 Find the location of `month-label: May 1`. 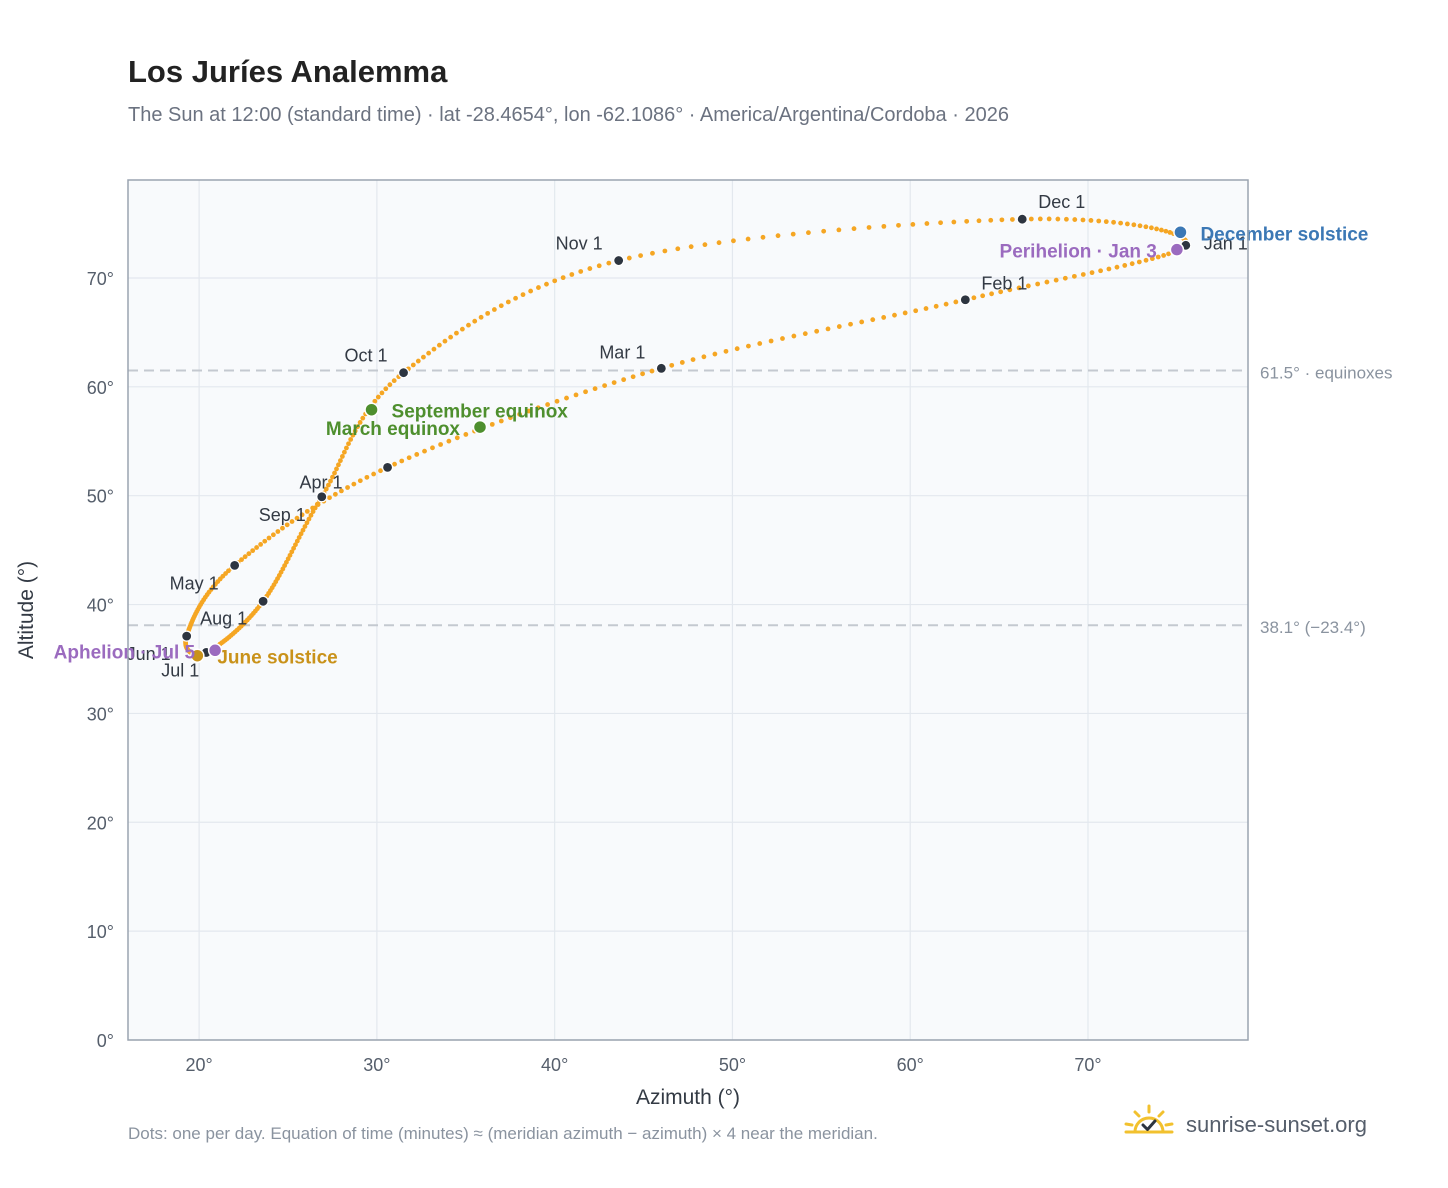

month-label: May 1 is located at coordinates (194, 583).